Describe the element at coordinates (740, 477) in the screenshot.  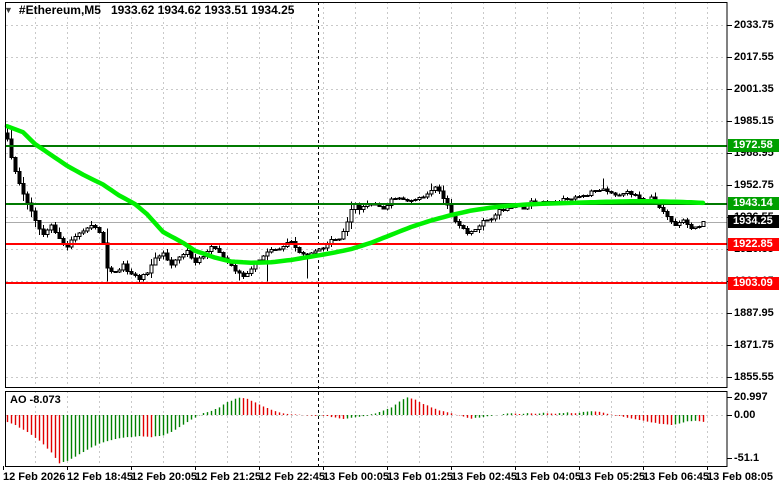
I see `time-axis-label: 13 Feb 08:05` at that location.